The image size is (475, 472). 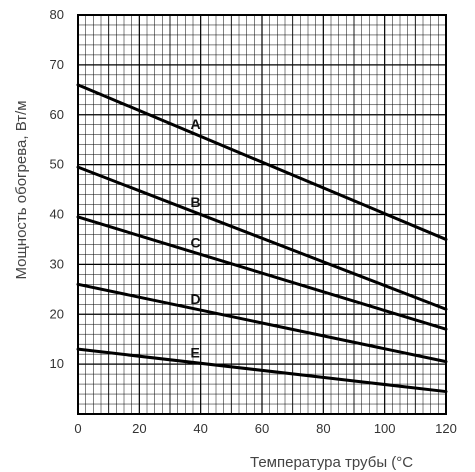 I want to click on series-labels: A B C D E, so click(x=196, y=238).